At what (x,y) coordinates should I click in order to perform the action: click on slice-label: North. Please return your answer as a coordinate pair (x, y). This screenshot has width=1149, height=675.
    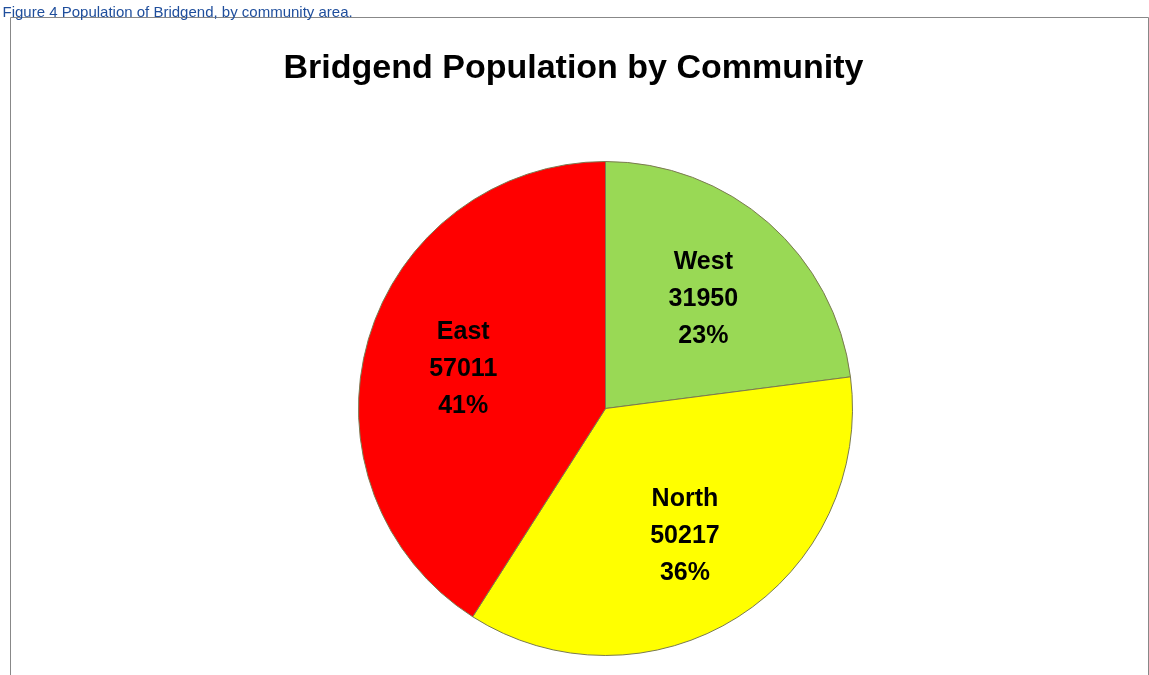
    Looking at the image, I should click on (685, 496).